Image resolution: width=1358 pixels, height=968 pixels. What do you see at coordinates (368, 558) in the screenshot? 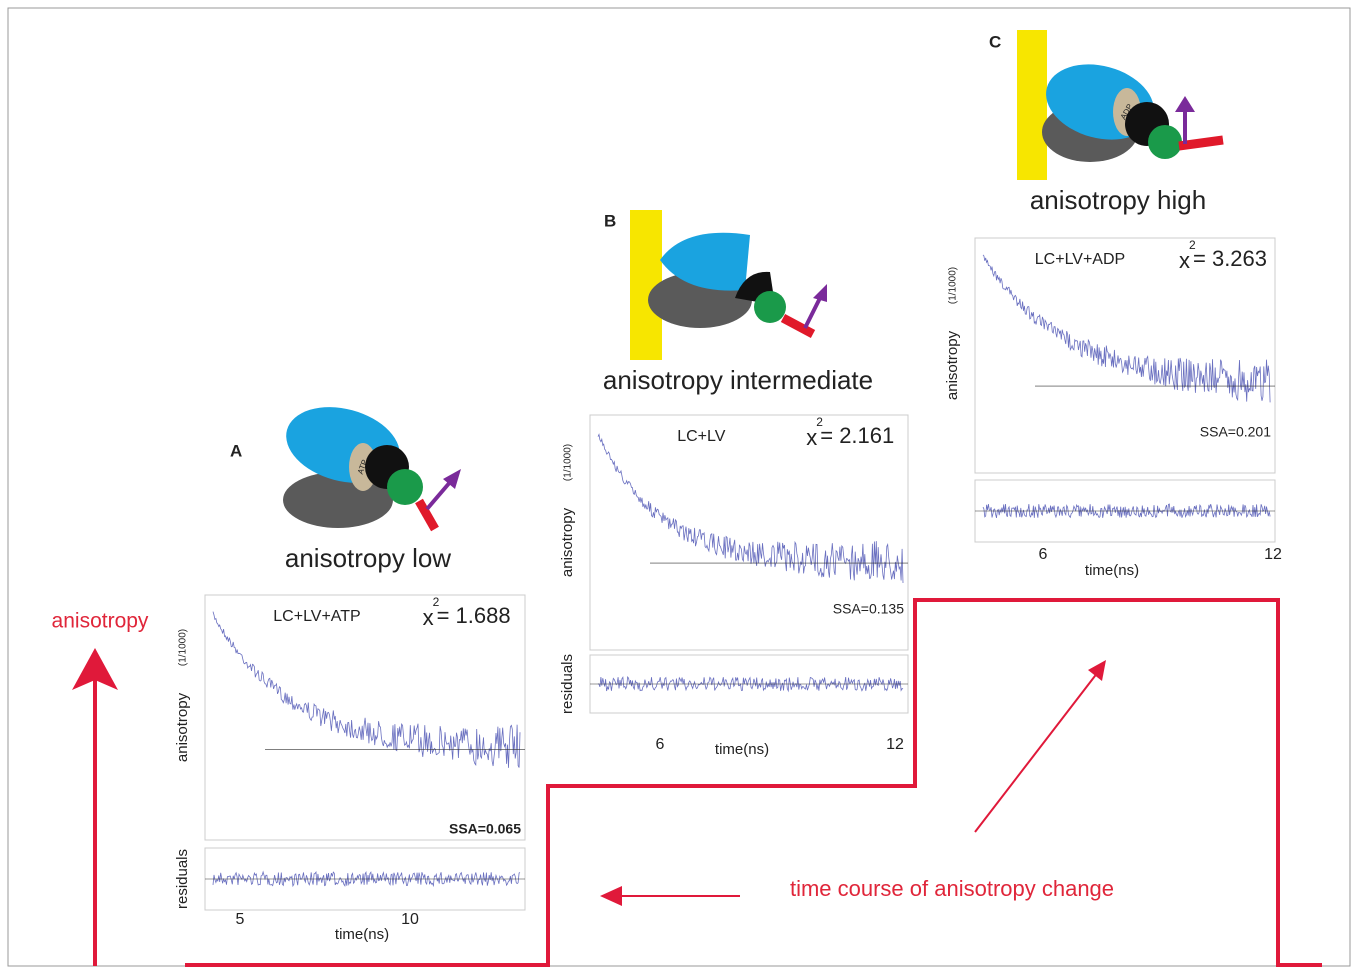
I see `caption: anisotropy low` at bounding box center [368, 558].